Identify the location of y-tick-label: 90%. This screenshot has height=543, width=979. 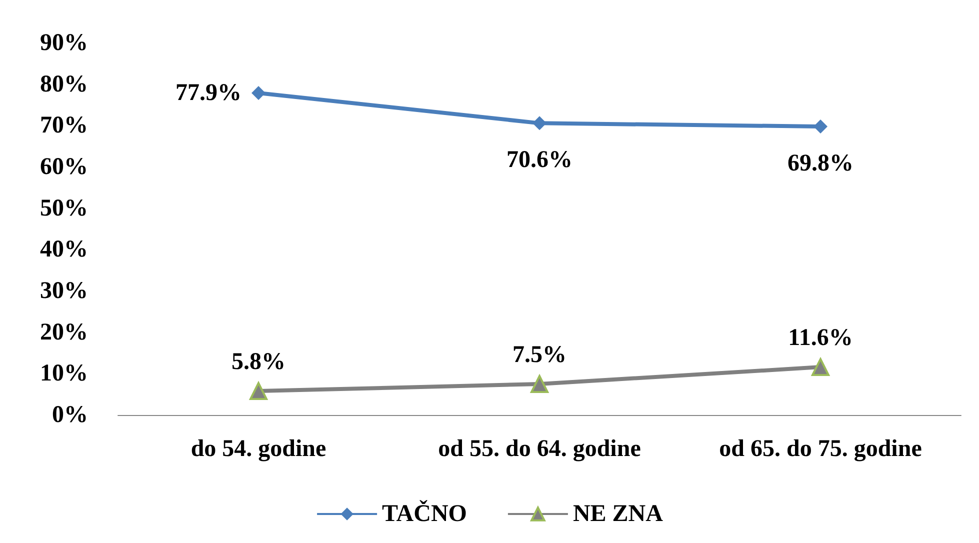
(64, 43).